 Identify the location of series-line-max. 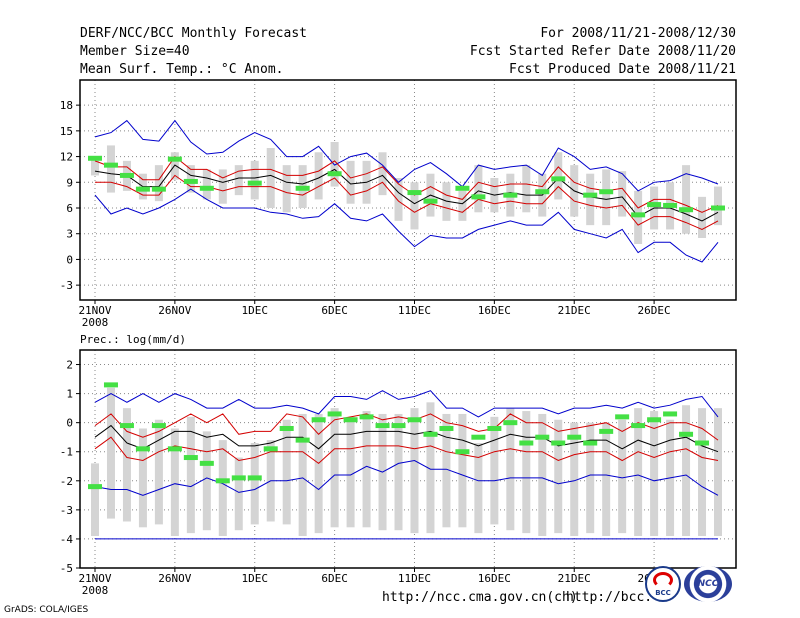
(406, 155).